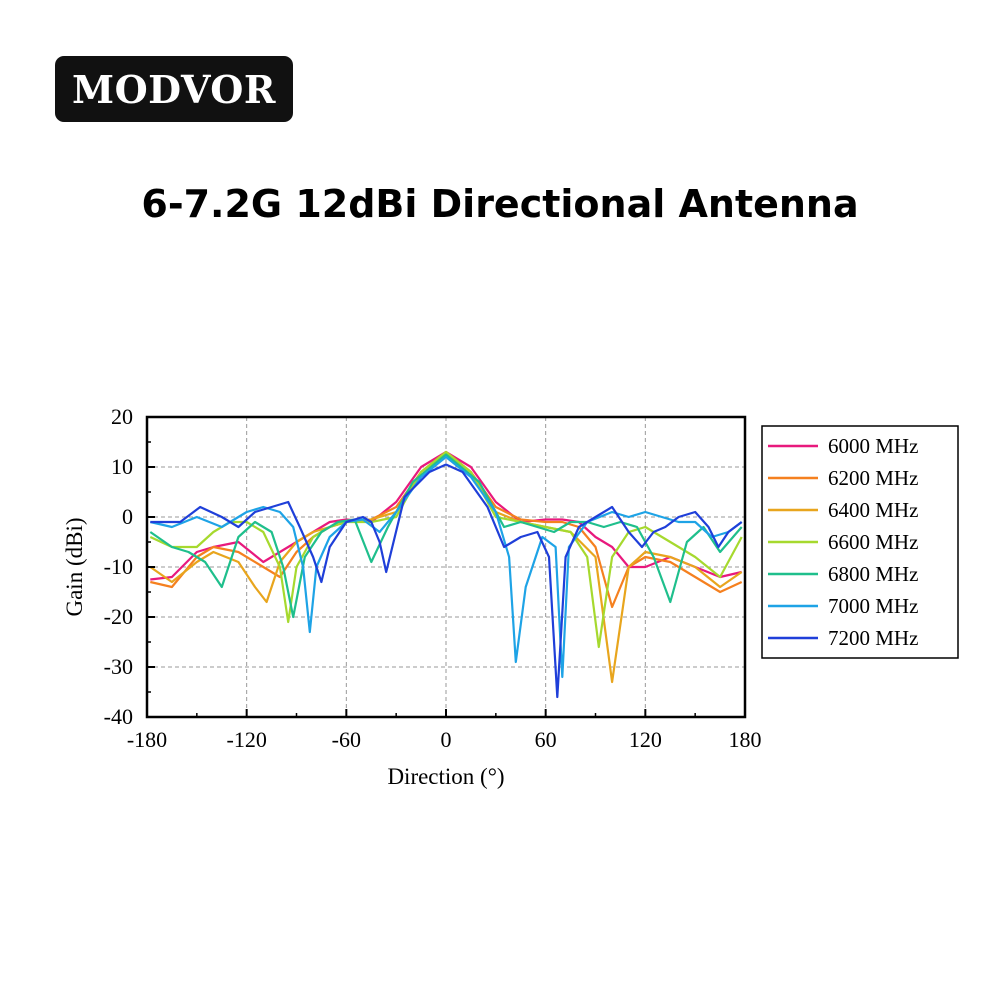  Describe the element at coordinates (446, 515) in the screenshot. I see `series-line-6000-mhz` at that location.